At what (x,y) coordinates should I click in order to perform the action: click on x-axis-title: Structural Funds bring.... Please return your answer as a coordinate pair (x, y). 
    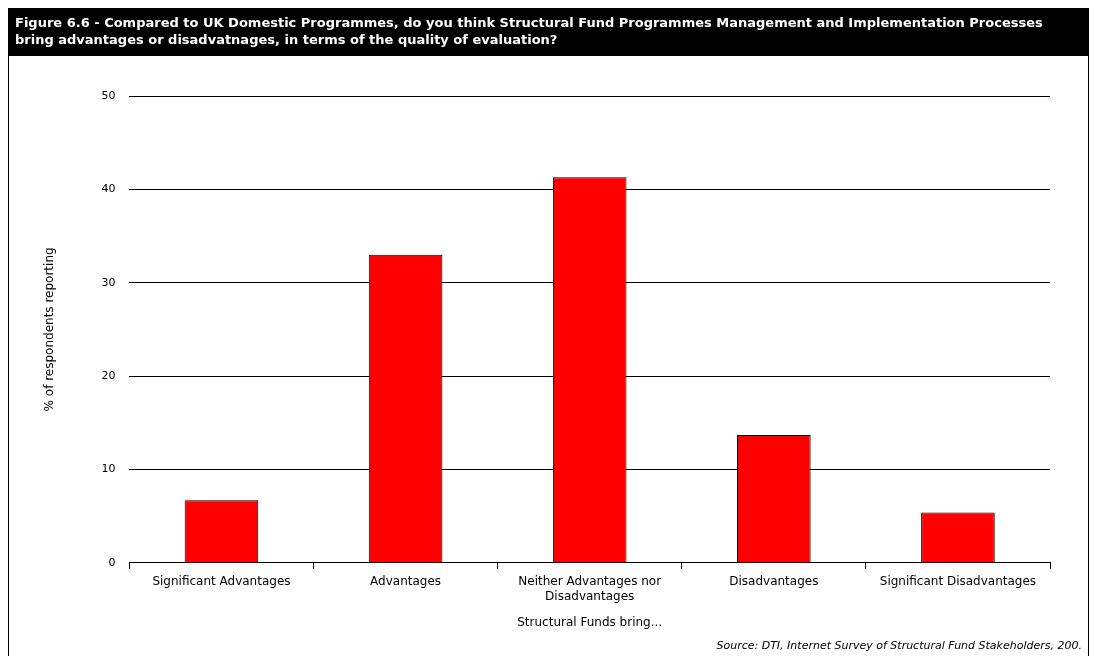
    Looking at the image, I should click on (590, 621).